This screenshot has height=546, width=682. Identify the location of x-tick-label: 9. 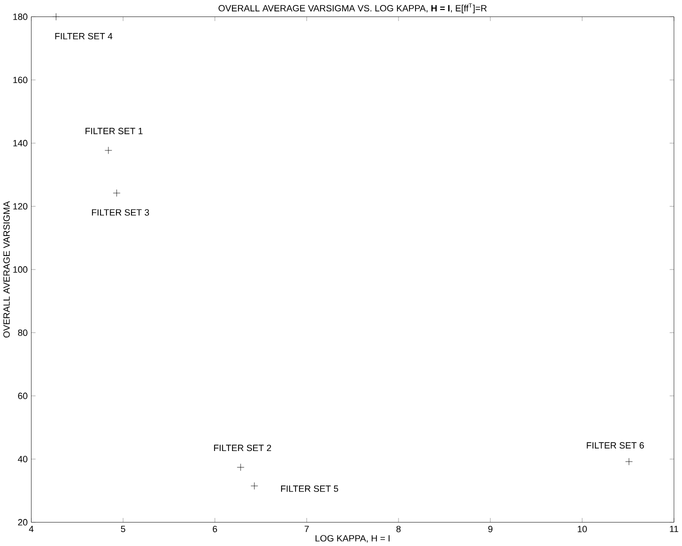
(490, 529).